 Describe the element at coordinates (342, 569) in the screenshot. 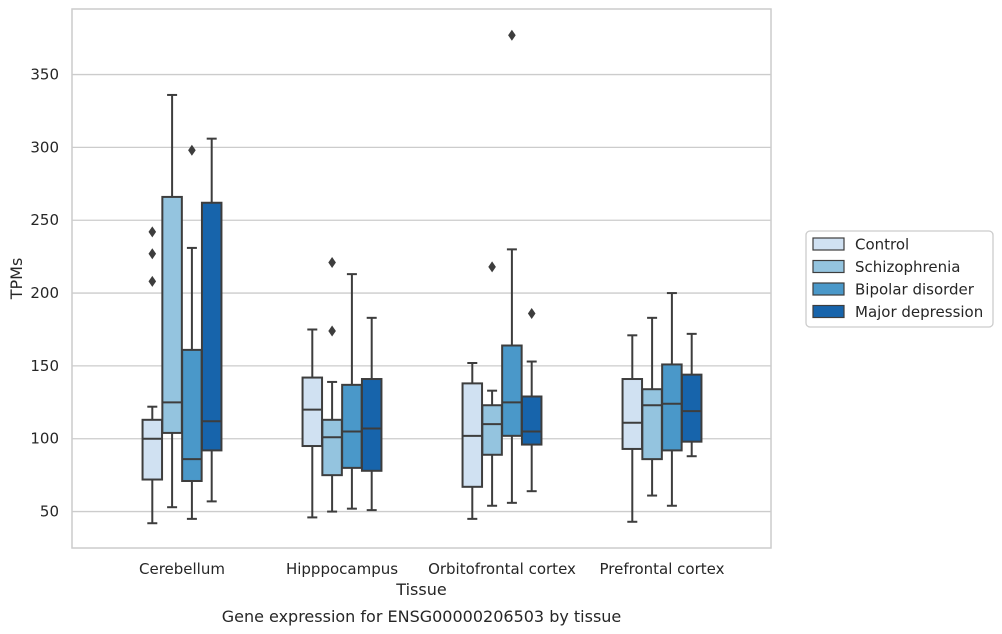

I see `x-tick-label: Hipppocampus` at that location.